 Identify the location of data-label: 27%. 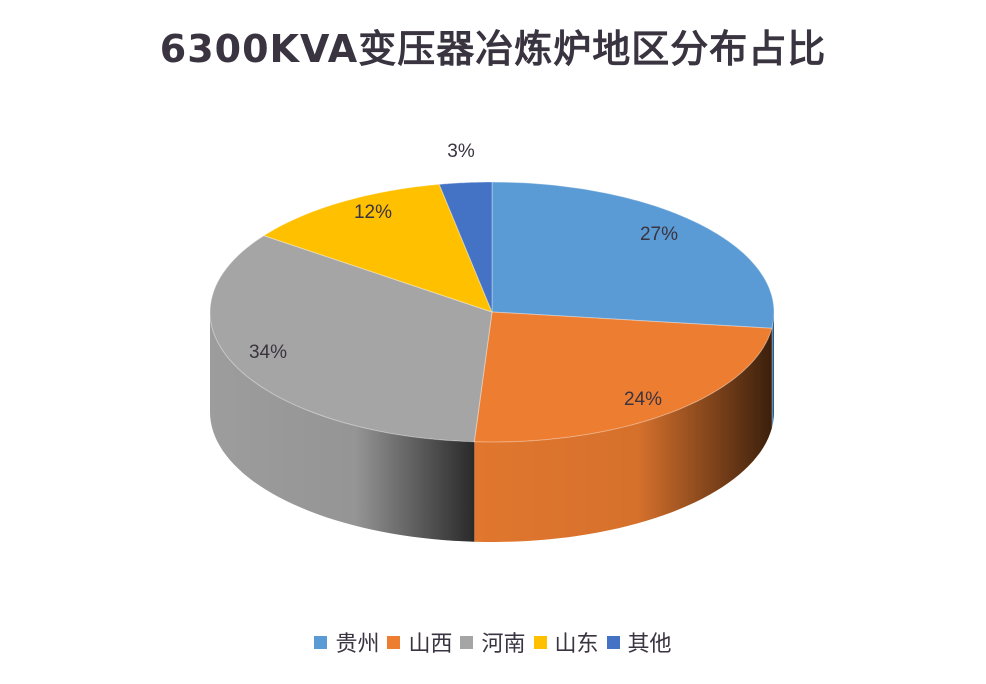
(659, 234).